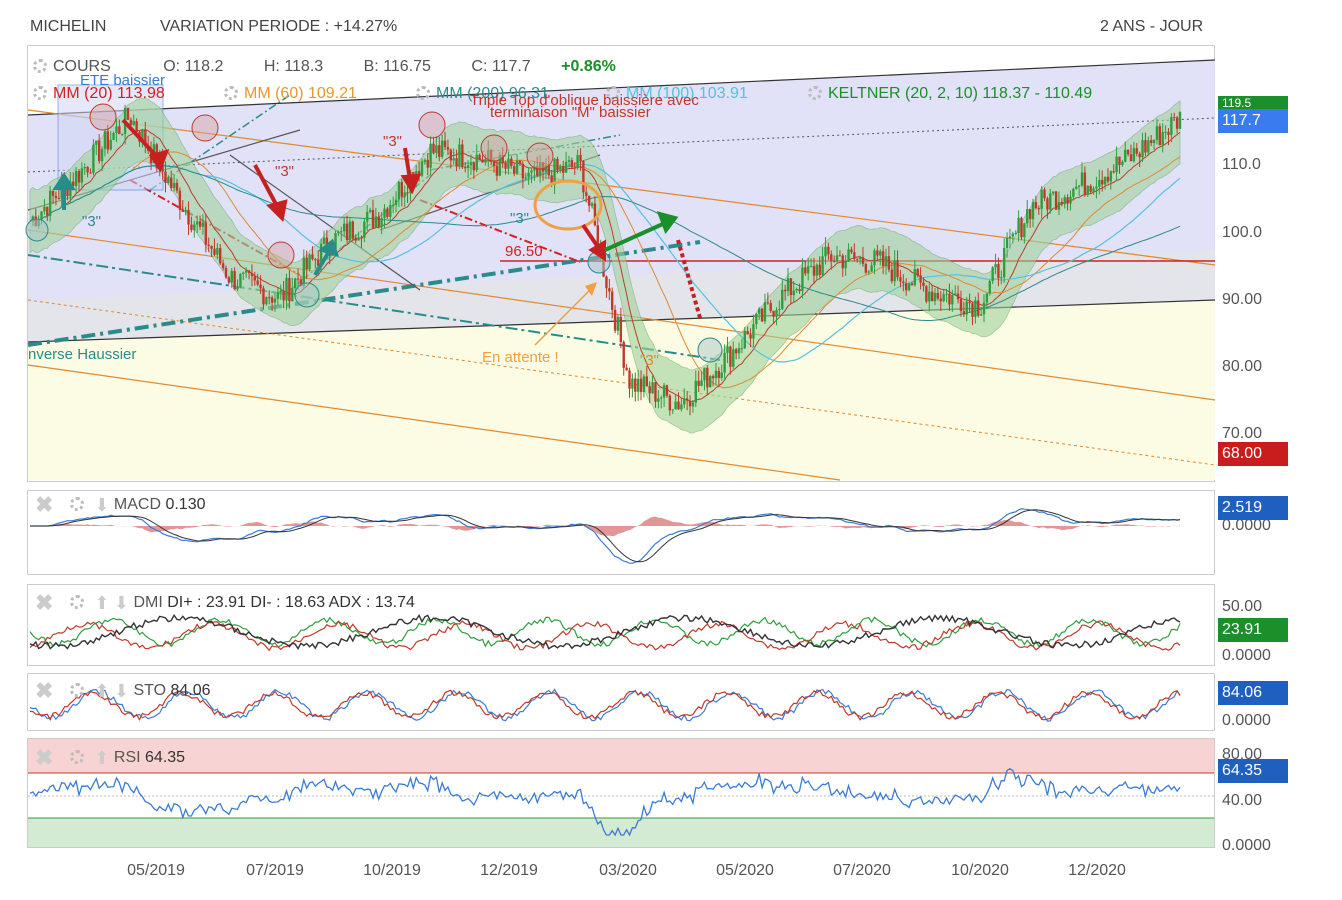 The image size is (1342, 900). I want to click on rsi-tag: 64.35, so click(1253, 771).